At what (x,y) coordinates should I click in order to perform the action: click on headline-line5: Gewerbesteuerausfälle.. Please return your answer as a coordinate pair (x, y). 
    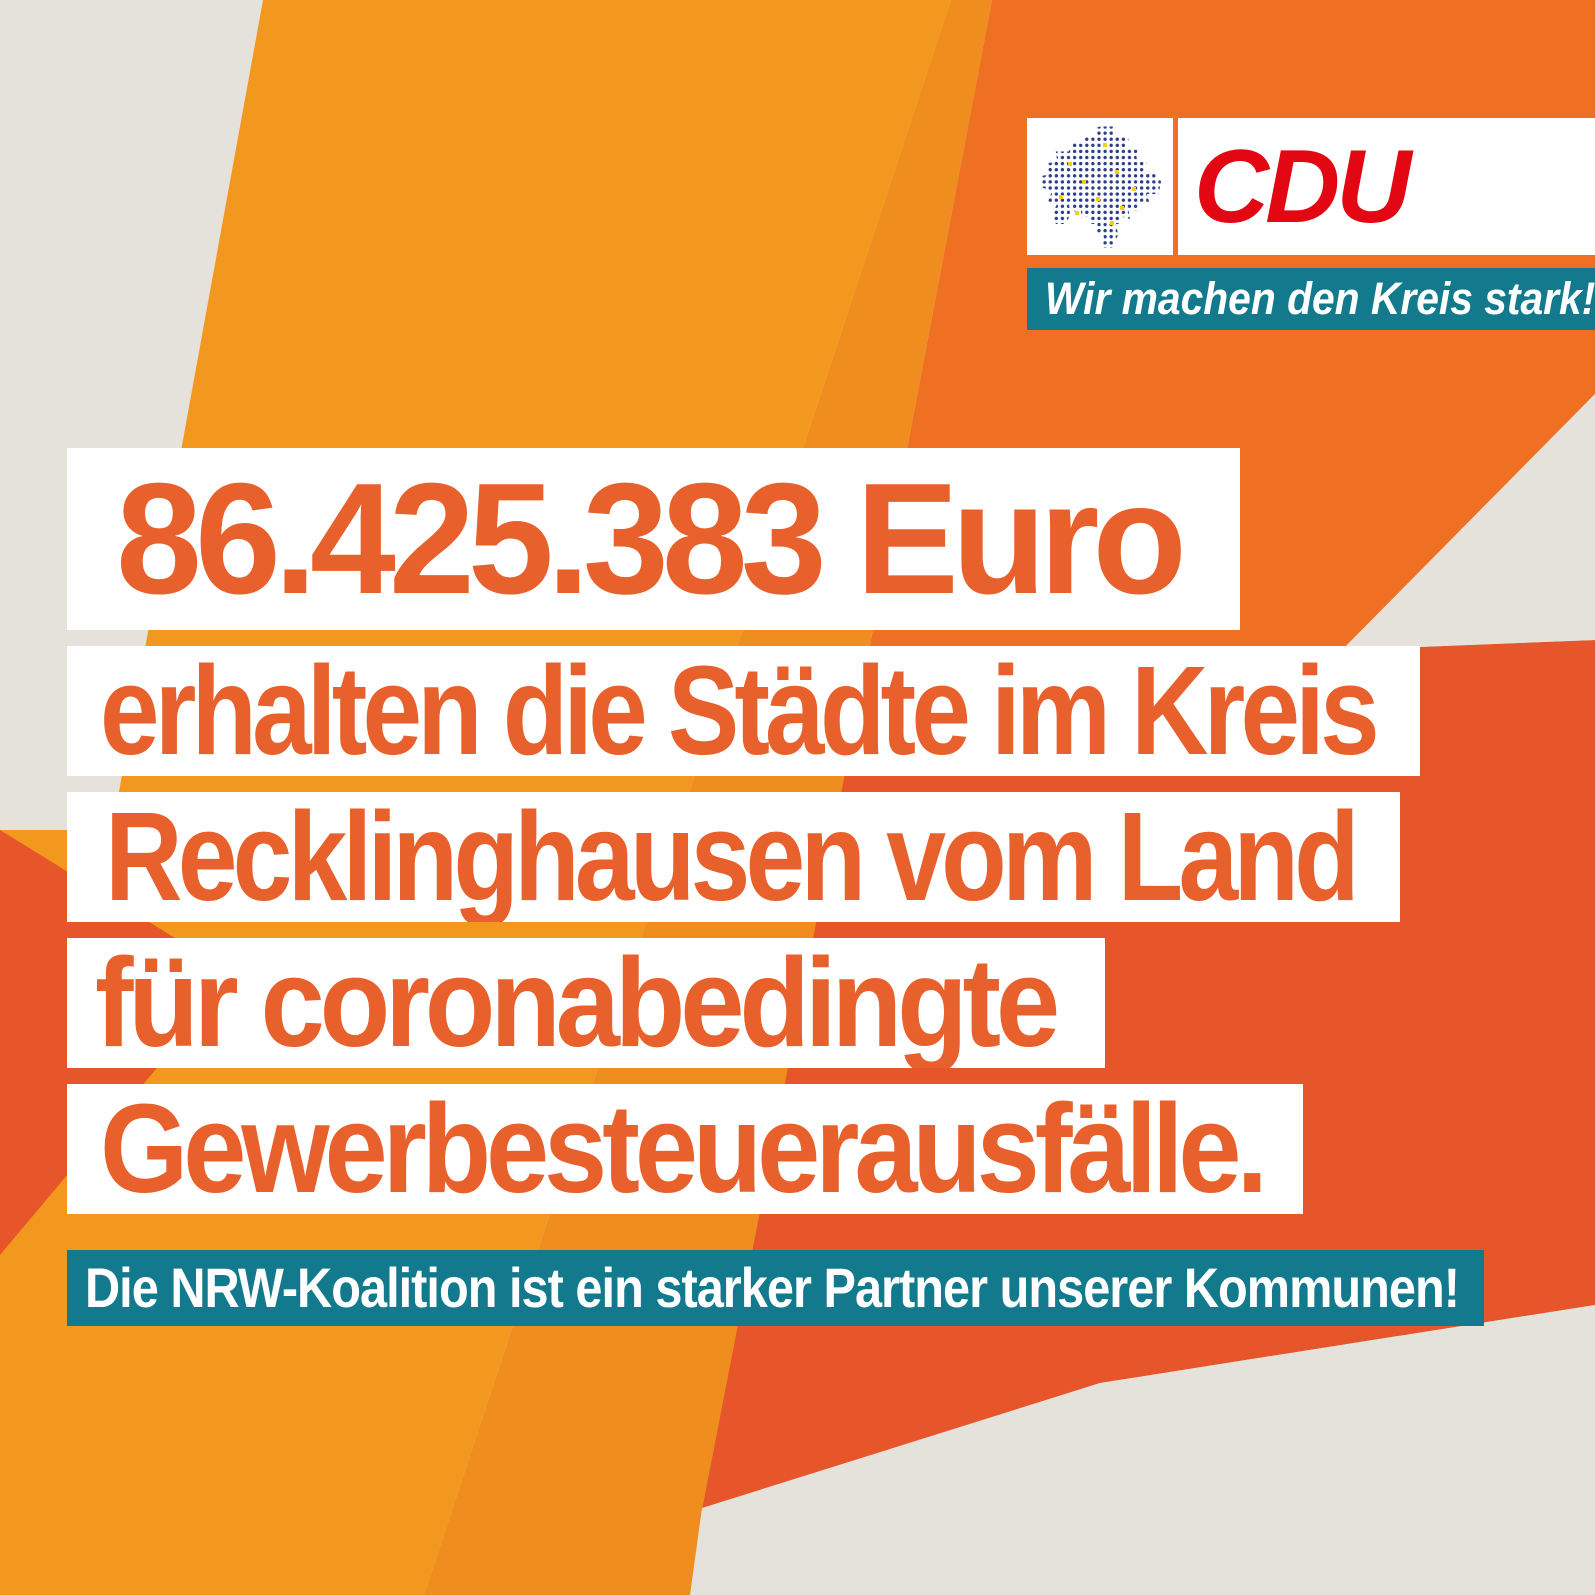
    Looking at the image, I should click on (684, 1149).